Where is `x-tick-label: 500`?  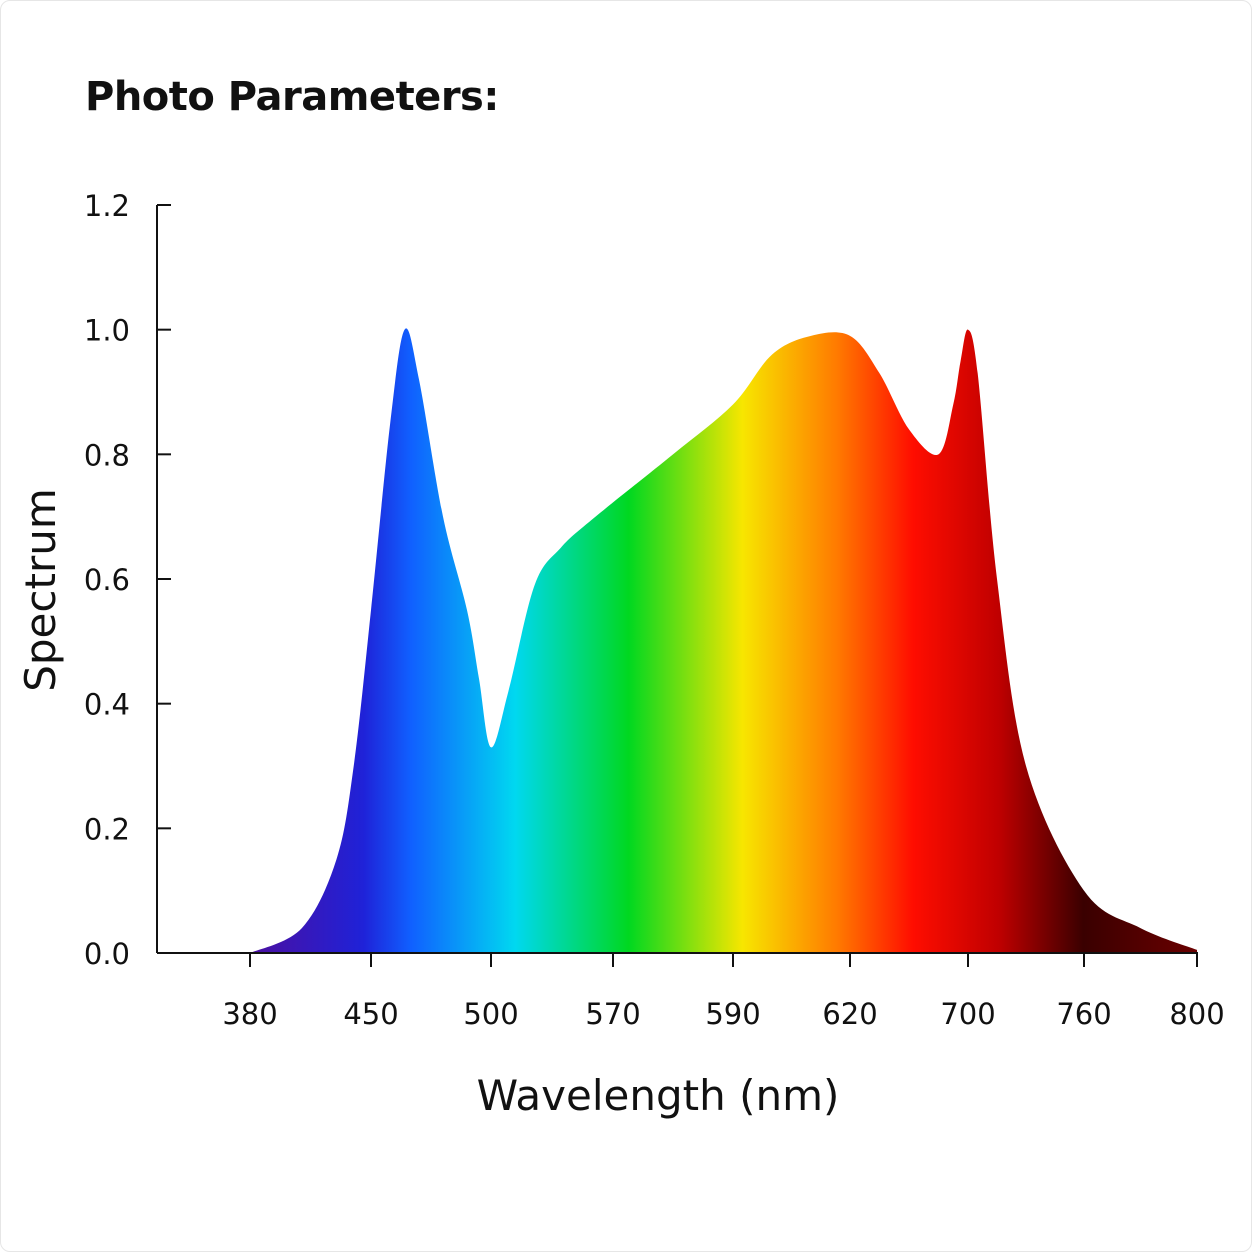 x-tick-label: 500 is located at coordinates (490, 1014).